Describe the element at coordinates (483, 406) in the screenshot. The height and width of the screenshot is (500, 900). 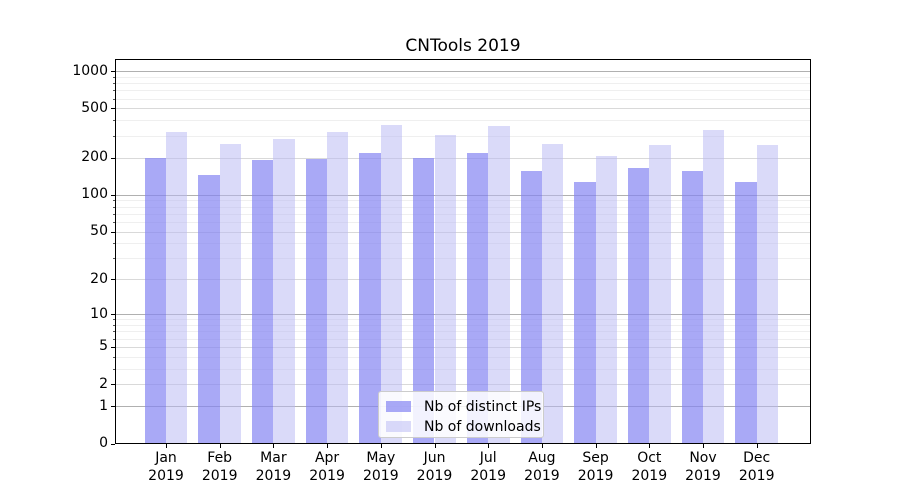
I see `legend-label-distinct-ips: Nb of distinct IPs` at that location.